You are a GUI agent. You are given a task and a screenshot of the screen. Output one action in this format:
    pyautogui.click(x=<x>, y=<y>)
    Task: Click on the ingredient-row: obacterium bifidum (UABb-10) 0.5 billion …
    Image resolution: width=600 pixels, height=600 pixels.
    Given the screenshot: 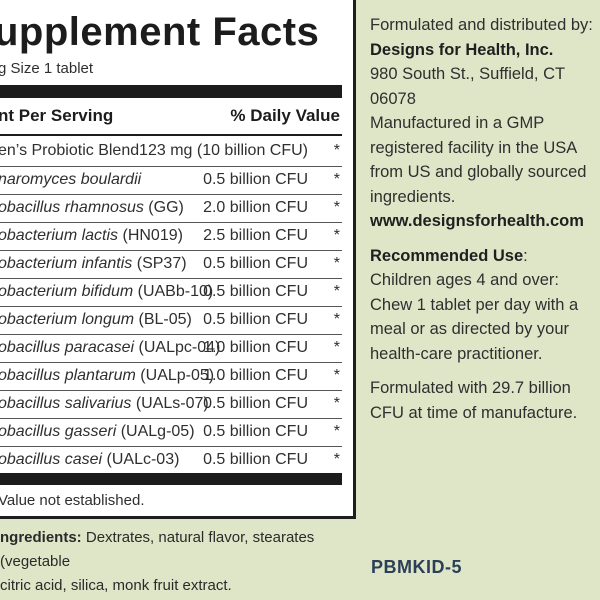 What is the action you would take?
    pyautogui.click(x=171, y=293)
    